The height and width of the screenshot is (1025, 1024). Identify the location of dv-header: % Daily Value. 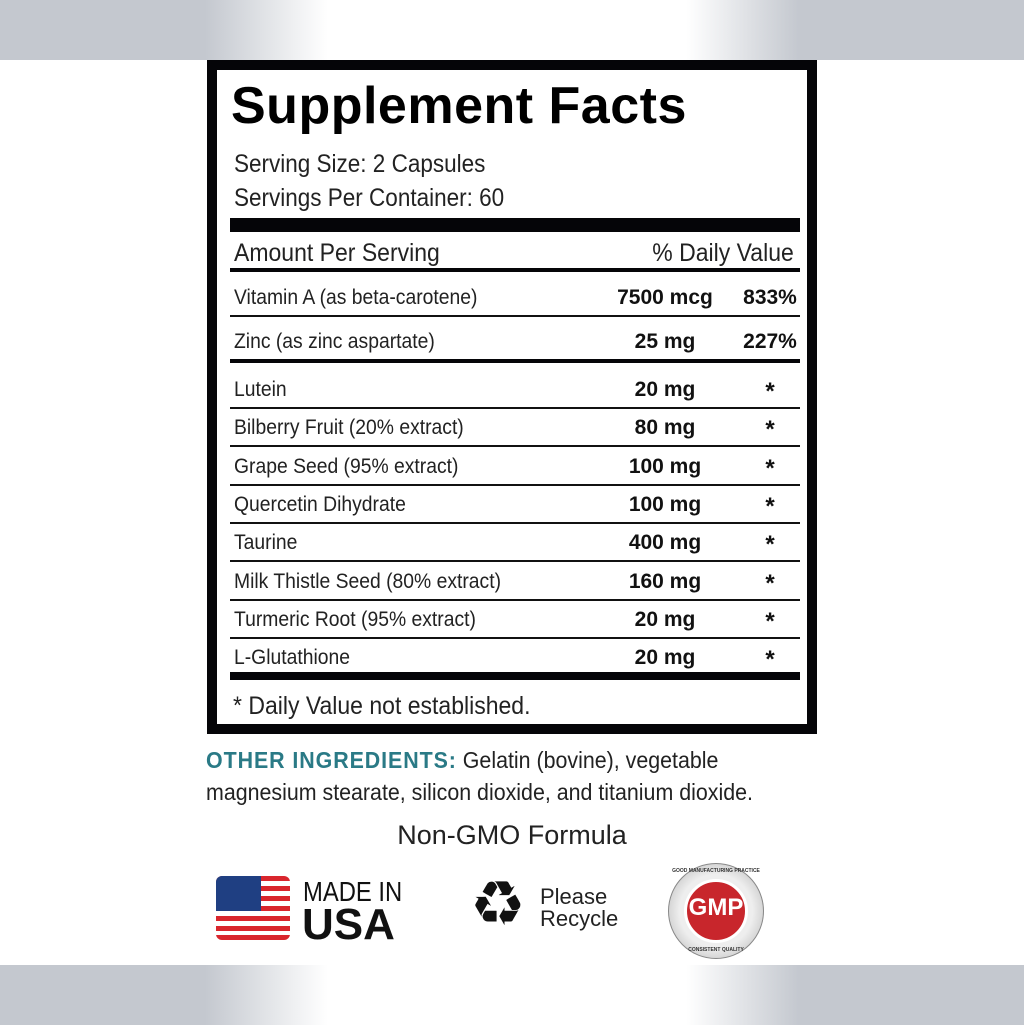
(723, 253).